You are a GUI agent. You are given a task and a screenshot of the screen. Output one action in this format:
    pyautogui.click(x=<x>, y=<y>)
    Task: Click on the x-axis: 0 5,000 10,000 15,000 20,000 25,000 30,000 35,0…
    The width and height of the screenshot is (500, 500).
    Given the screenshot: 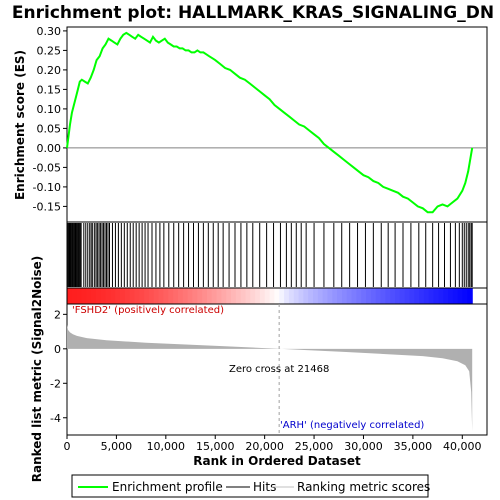 What is the action you would take?
    pyautogui.click(x=273, y=444)
    